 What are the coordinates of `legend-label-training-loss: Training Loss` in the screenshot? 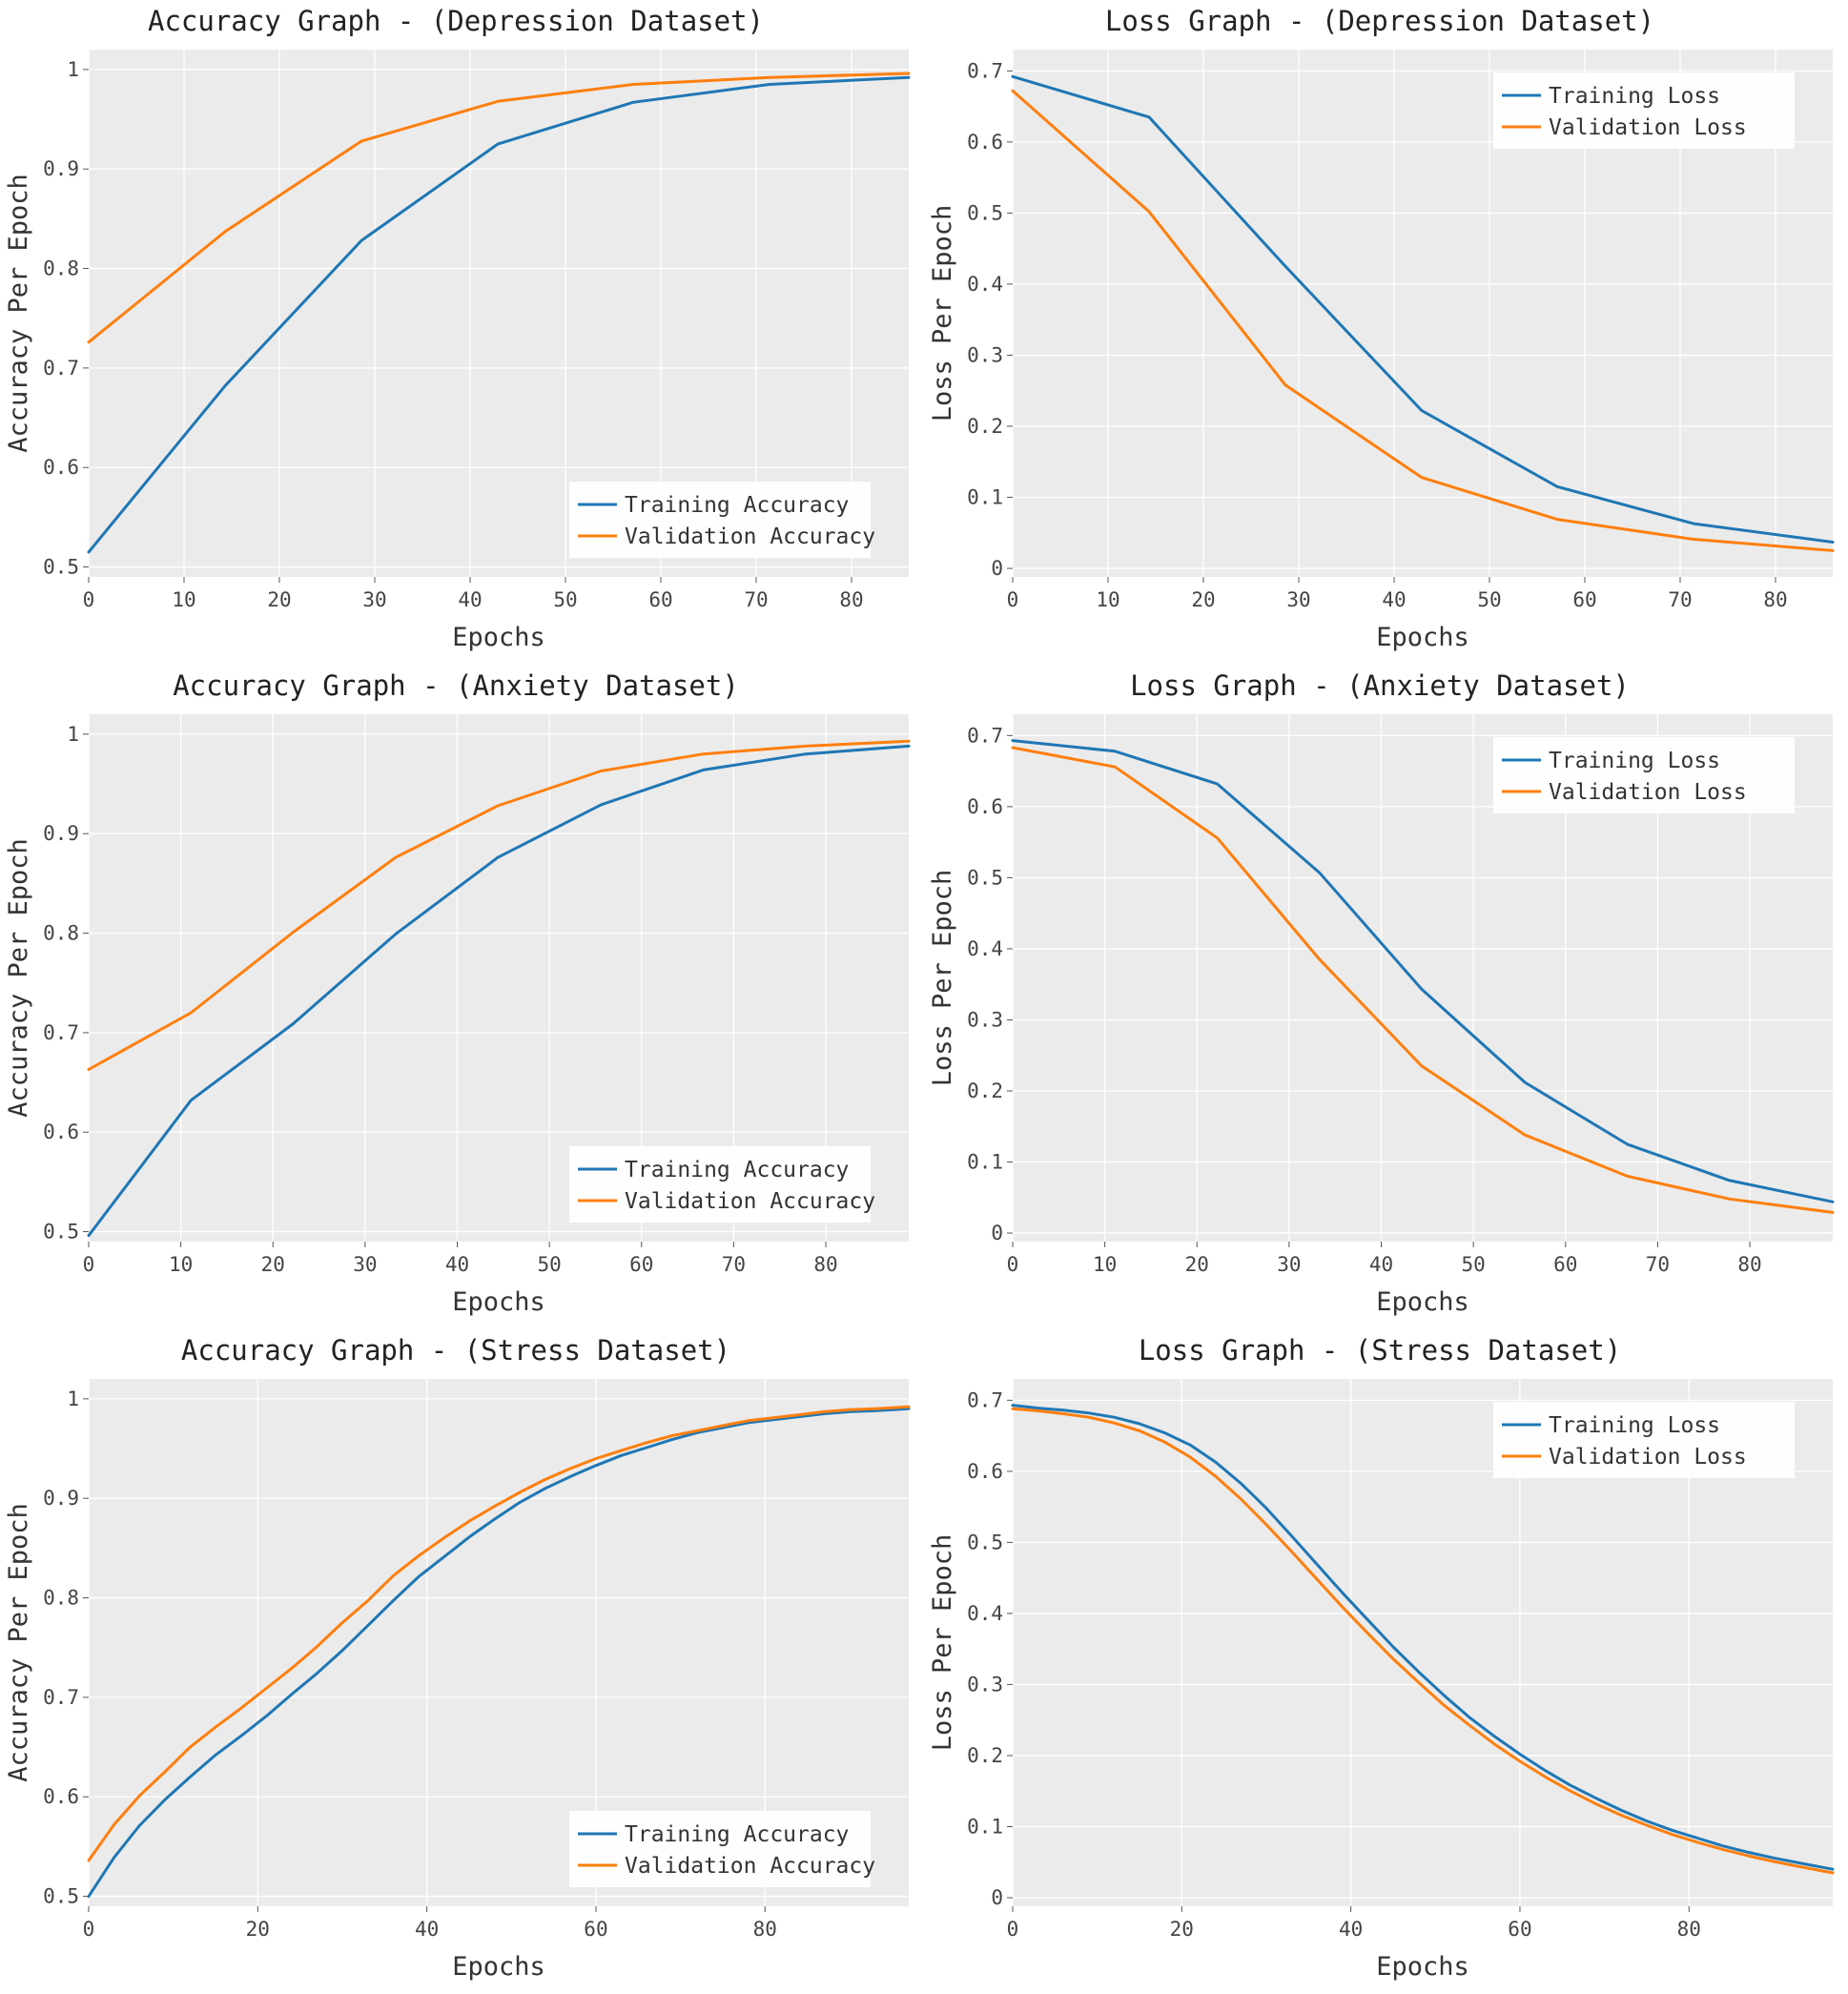 It's located at (1634, 761).